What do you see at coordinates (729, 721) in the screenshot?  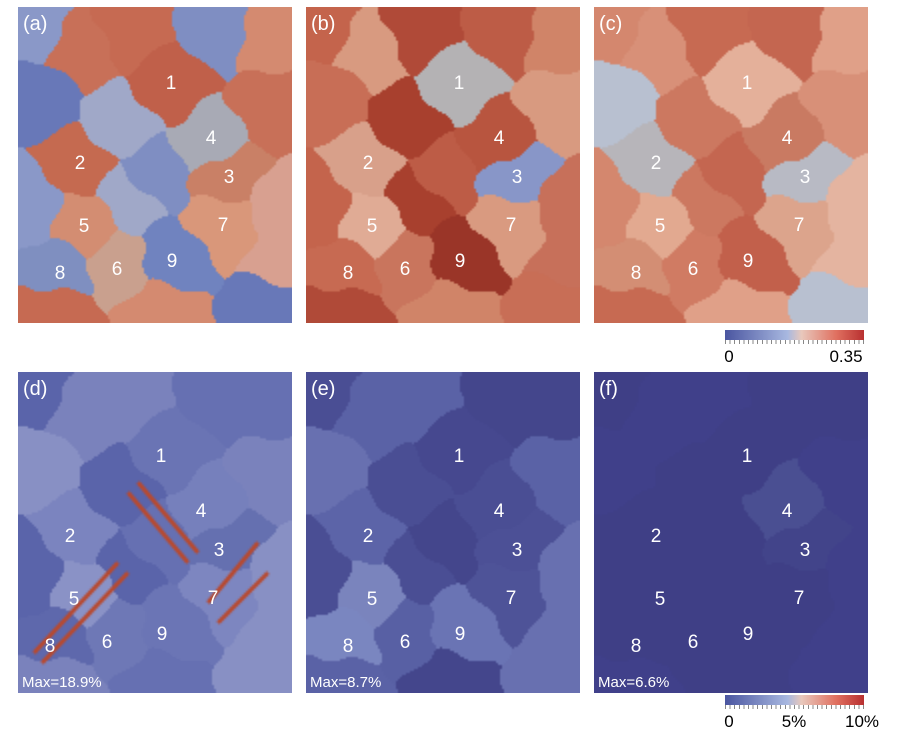 I see `colorbar-bottom-min: 0` at bounding box center [729, 721].